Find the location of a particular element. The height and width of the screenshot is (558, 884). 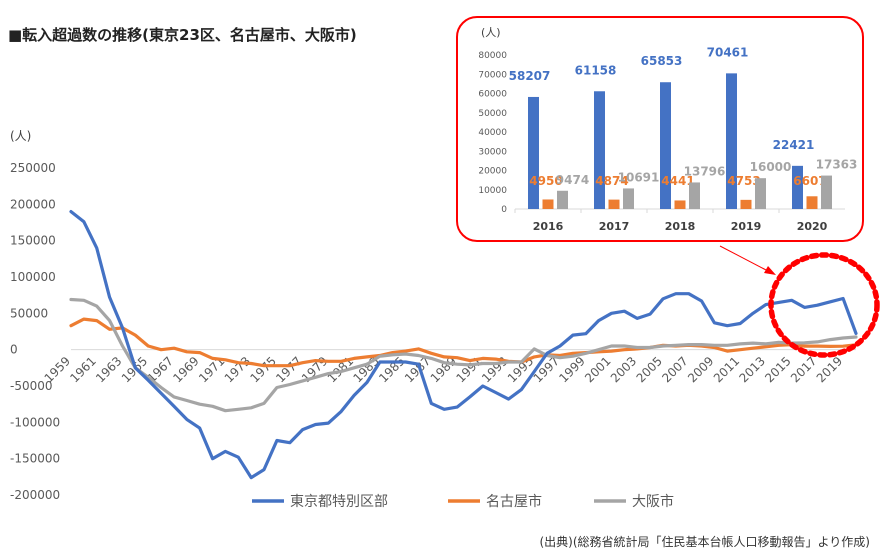

inset-data-label-osaka: 13796 is located at coordinates (705, 171).